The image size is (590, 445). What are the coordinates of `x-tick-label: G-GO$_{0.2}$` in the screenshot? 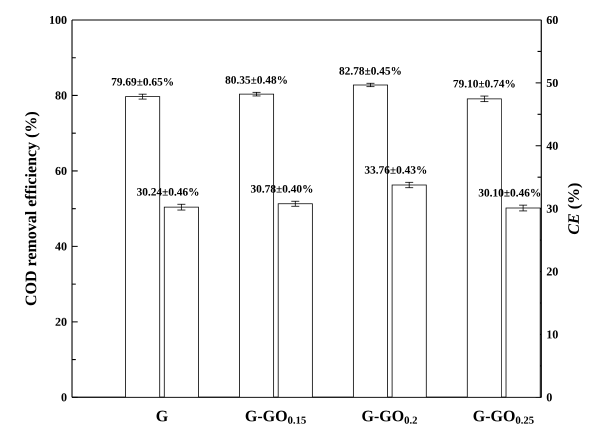 It's located at (390, 417).